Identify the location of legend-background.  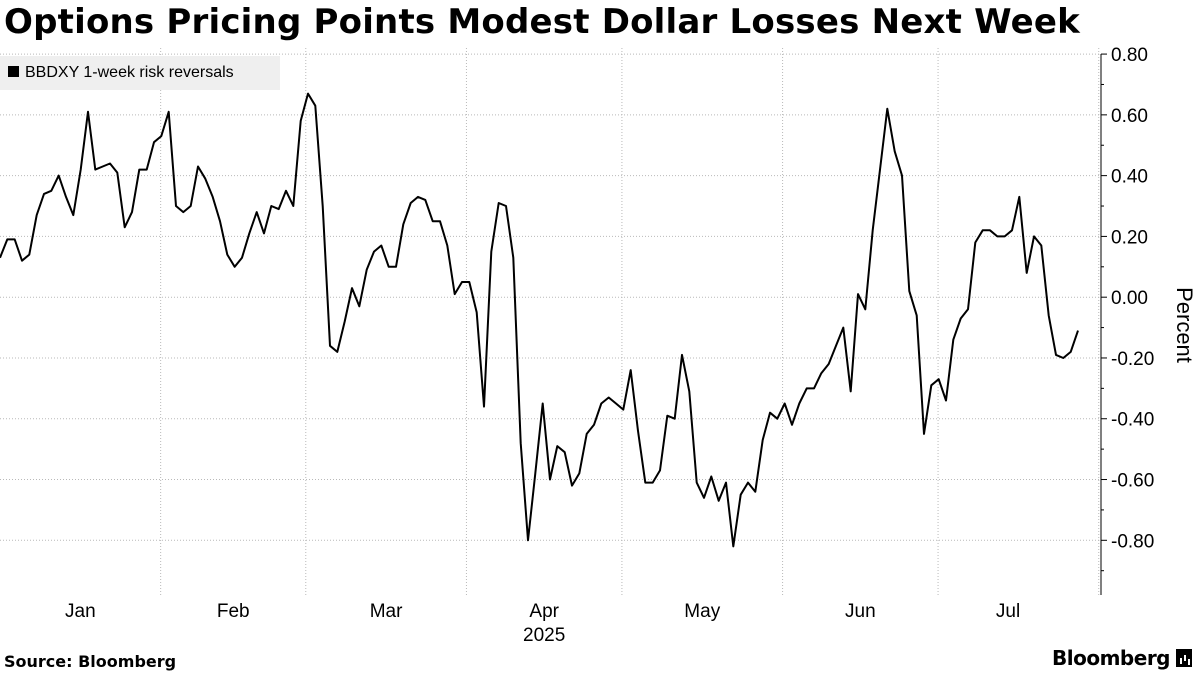
(140, 73).